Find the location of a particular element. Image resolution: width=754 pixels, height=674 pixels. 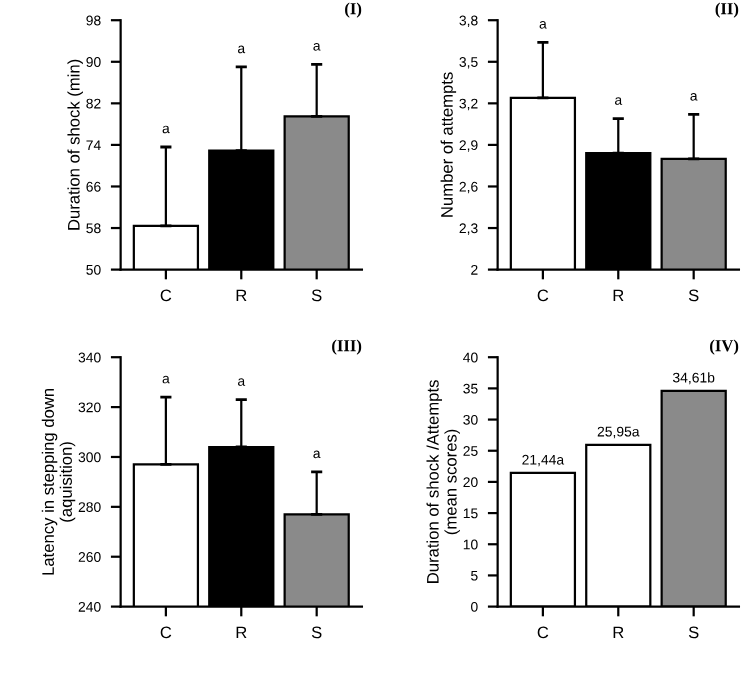

y-axis-title: Latency in stepping down (aquisition) is located at coordinates (58, 481).